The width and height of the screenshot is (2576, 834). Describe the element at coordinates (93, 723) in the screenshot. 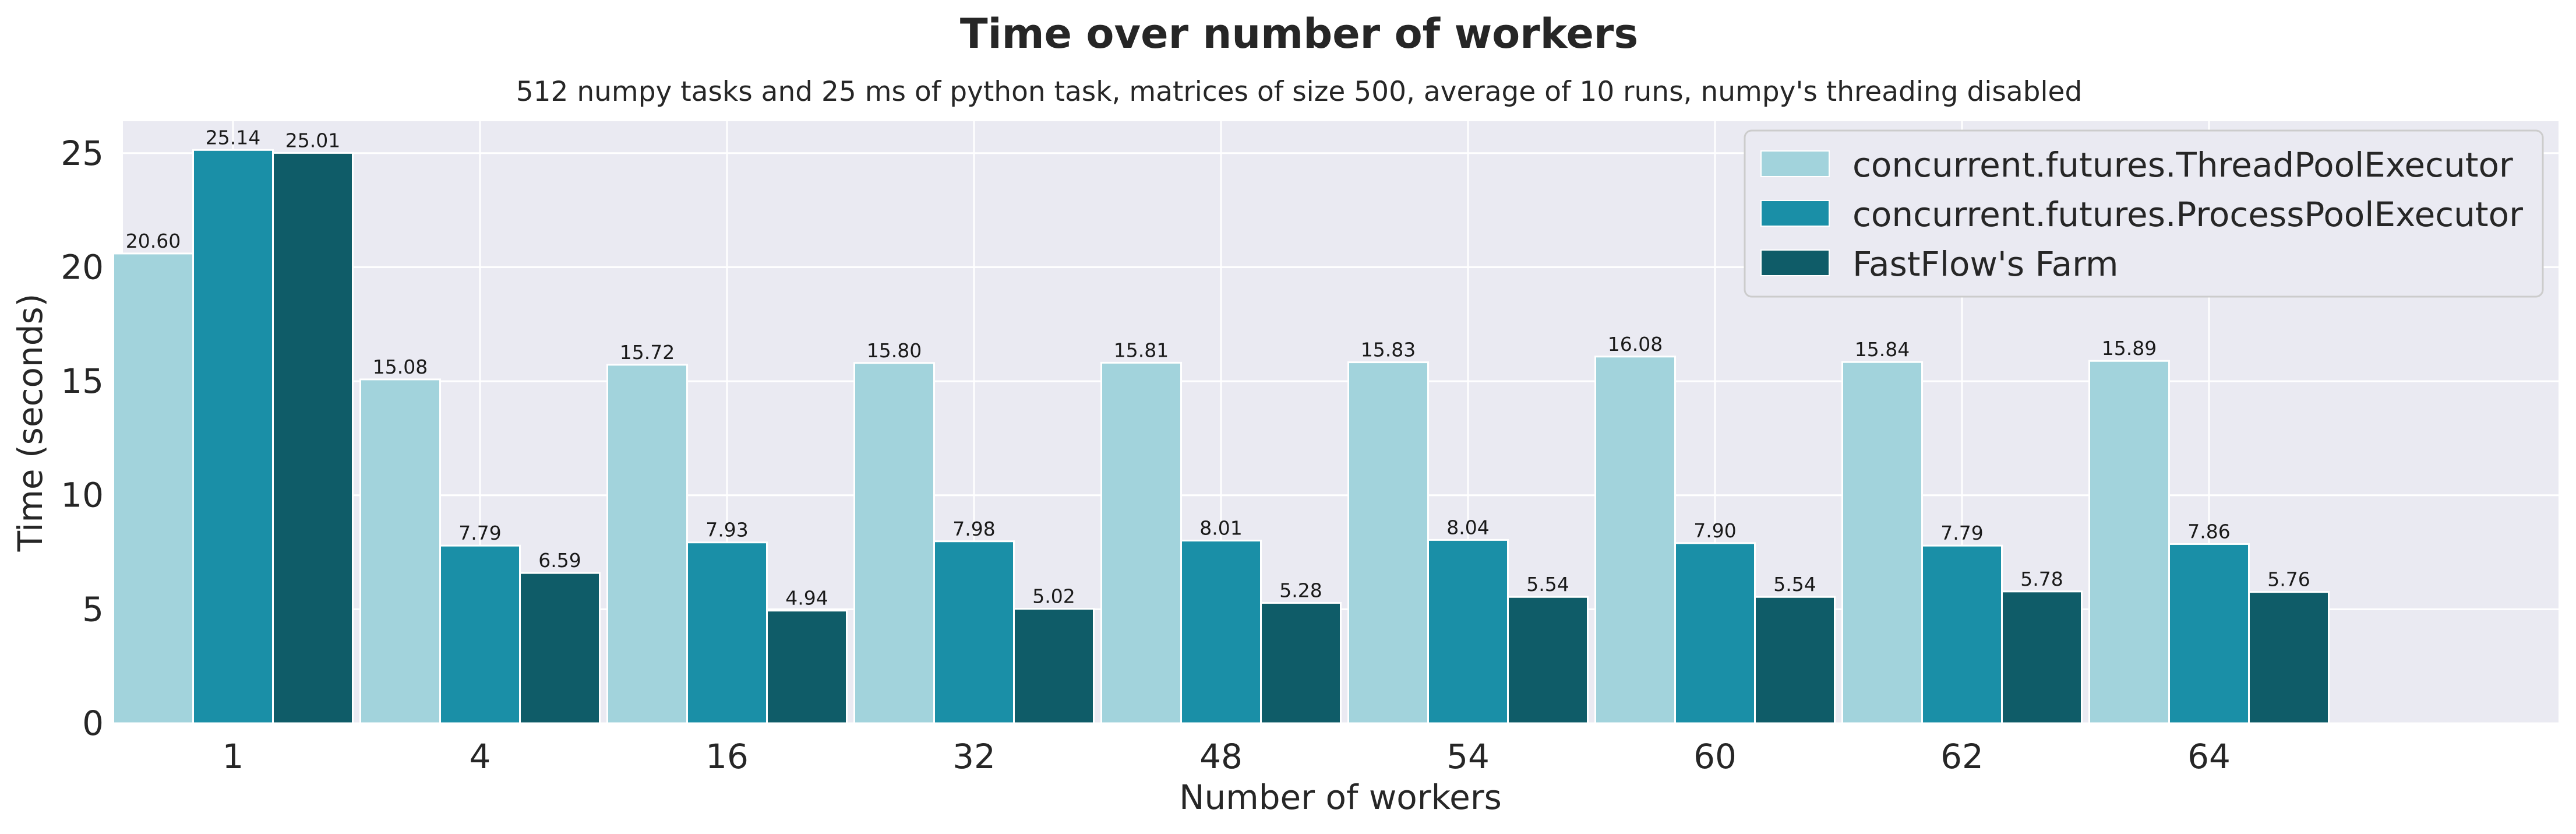

I see `y-tick-label: 0` at that location.